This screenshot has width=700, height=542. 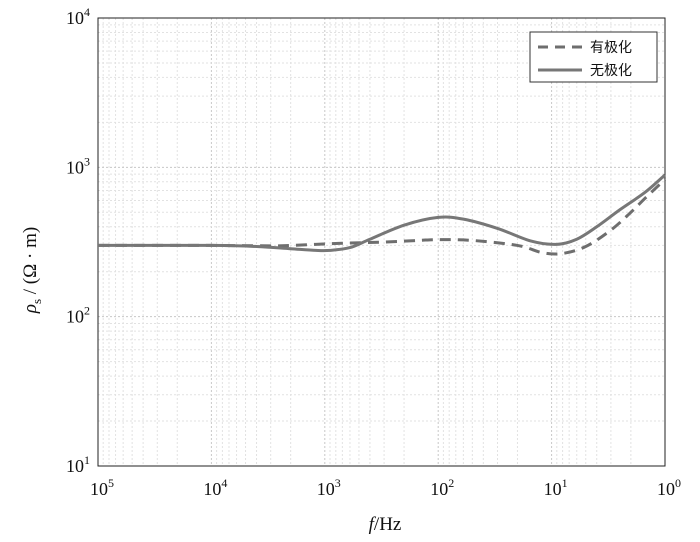 I want to click on series-line-nonpolarized, so click(x=382, y=213).